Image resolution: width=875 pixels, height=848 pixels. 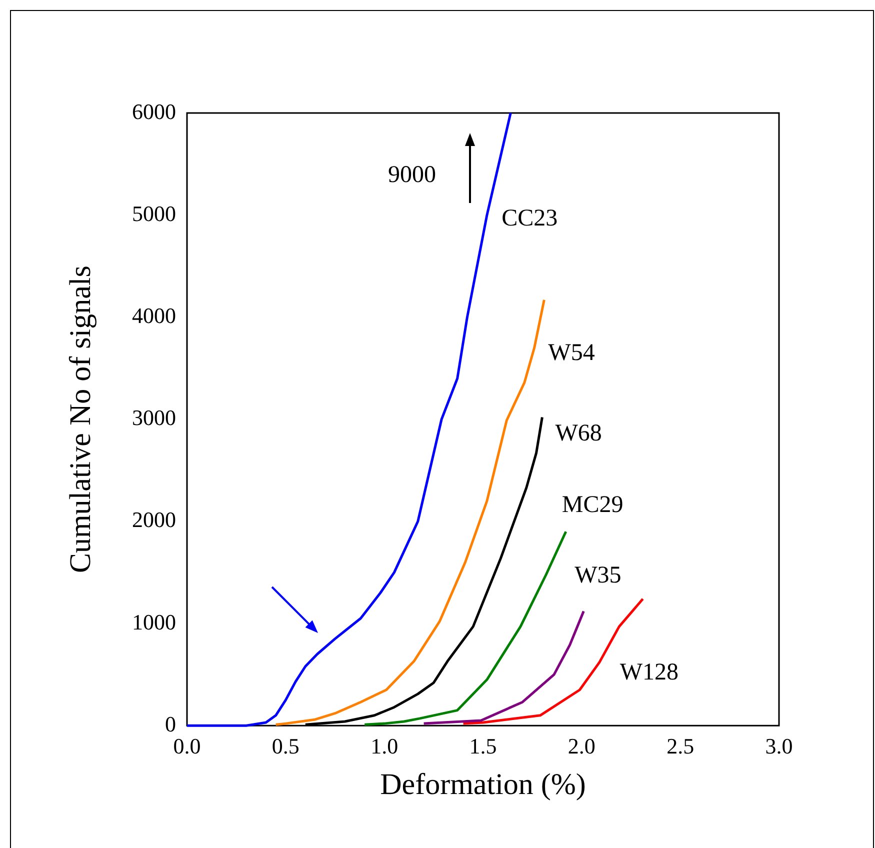 What do you see at coordinates (384, 746) in the screenshot?
I see `x-tick-label: 1.0` at bounding box center [384, 746].